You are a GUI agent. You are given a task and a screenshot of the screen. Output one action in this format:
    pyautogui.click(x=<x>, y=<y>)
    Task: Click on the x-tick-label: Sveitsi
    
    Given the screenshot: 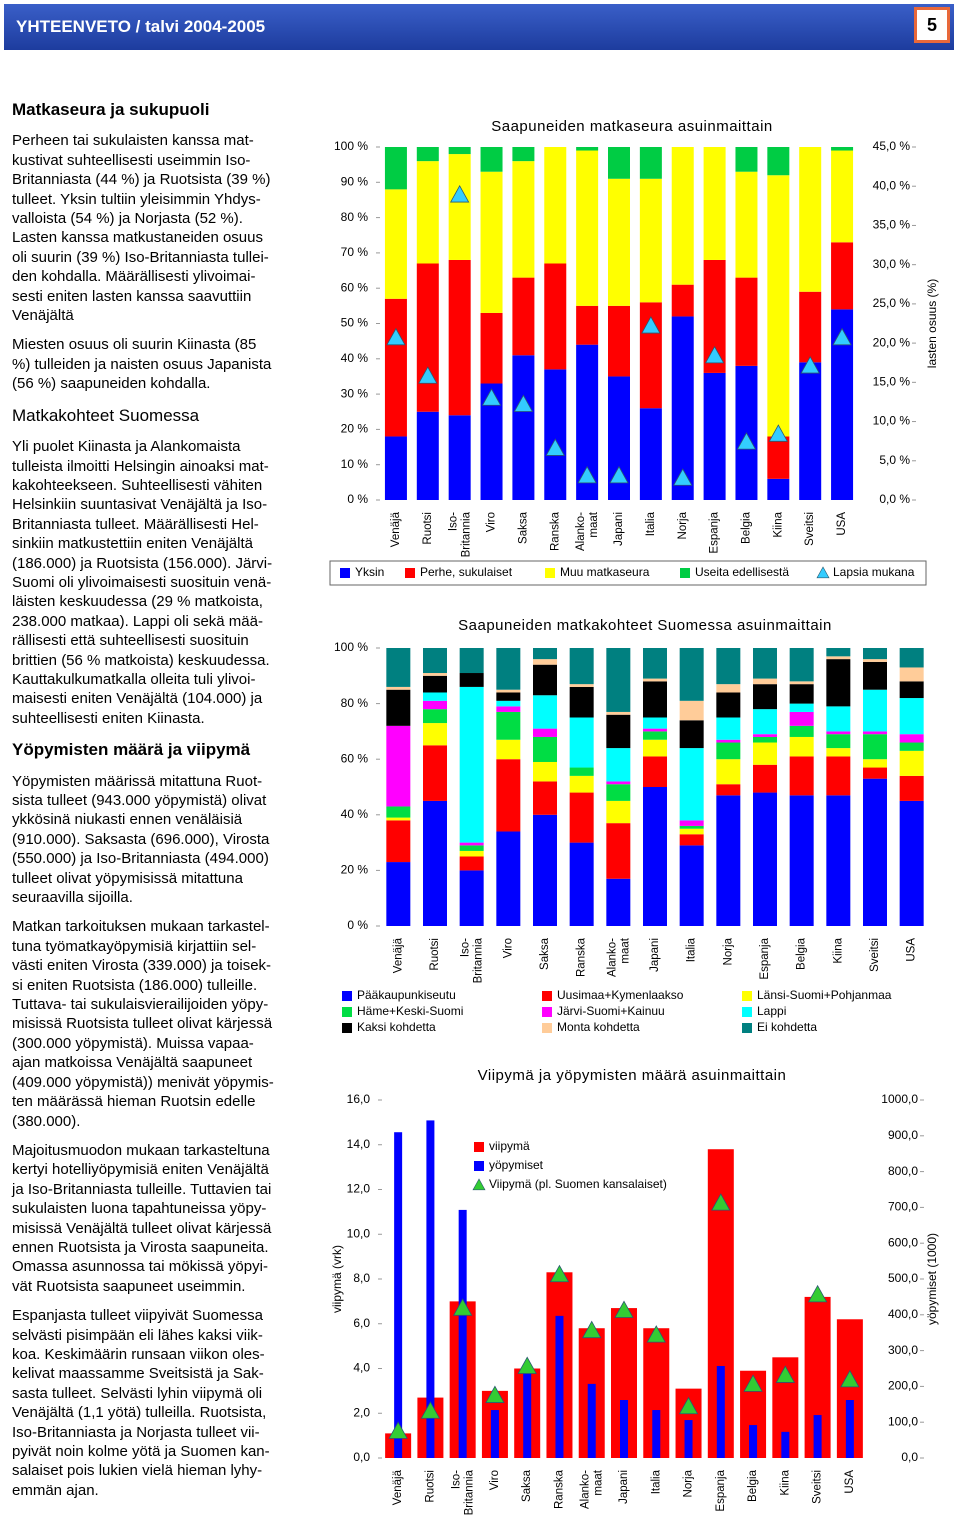 What is the action you would take?
    pyautogui.click(x=818, y=1487)
    